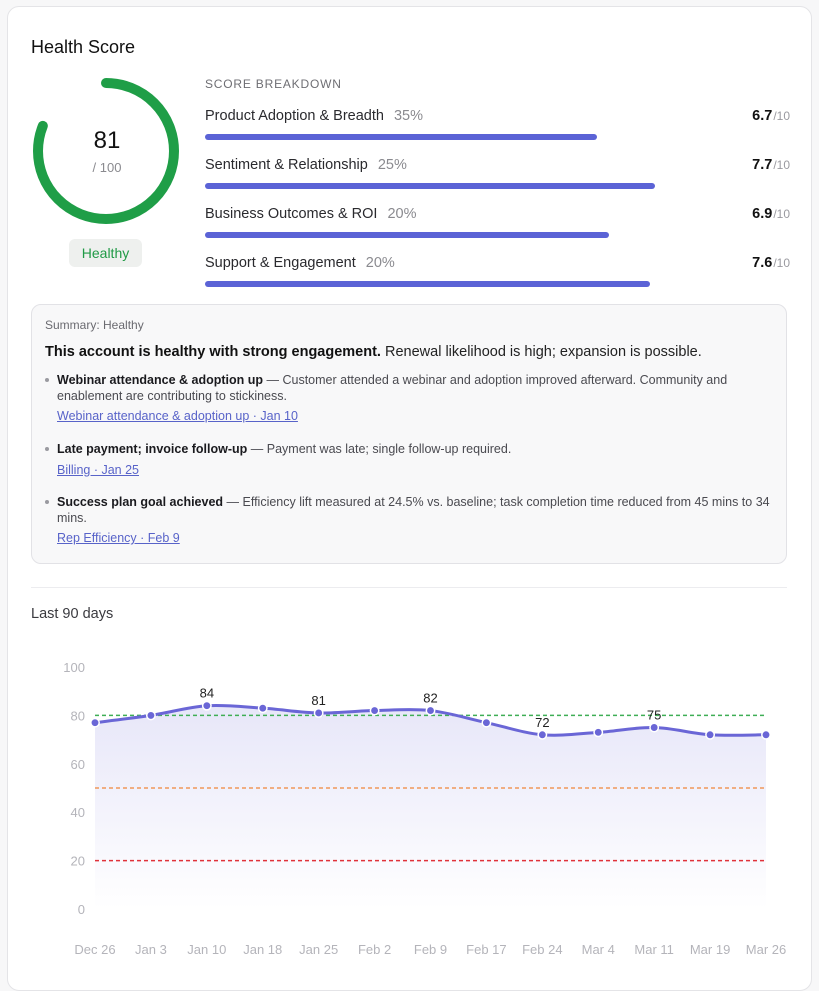 Image resolution: width=819 pixels, height=991 pixels. Describe the element at coordinates (107, 140) in the screenshot. I see `gauge-score: 81` at that location.